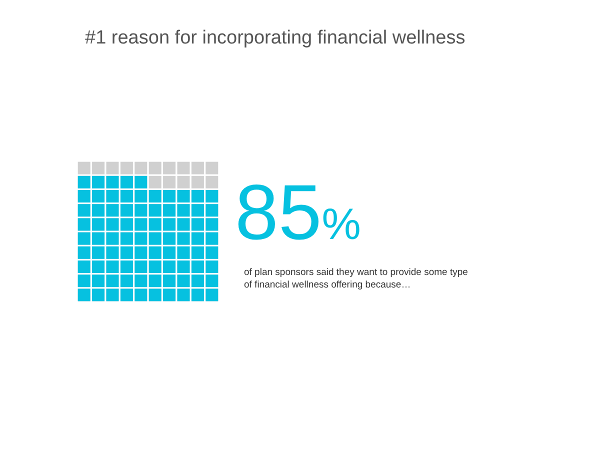 Image resolution: width=602 pixels, height=463 pixels. What do you see at coordinates (275, 38) in the screenshot?
I see `text: #1 reason for incorporating financial wellness` at bounding box center [275, 38].